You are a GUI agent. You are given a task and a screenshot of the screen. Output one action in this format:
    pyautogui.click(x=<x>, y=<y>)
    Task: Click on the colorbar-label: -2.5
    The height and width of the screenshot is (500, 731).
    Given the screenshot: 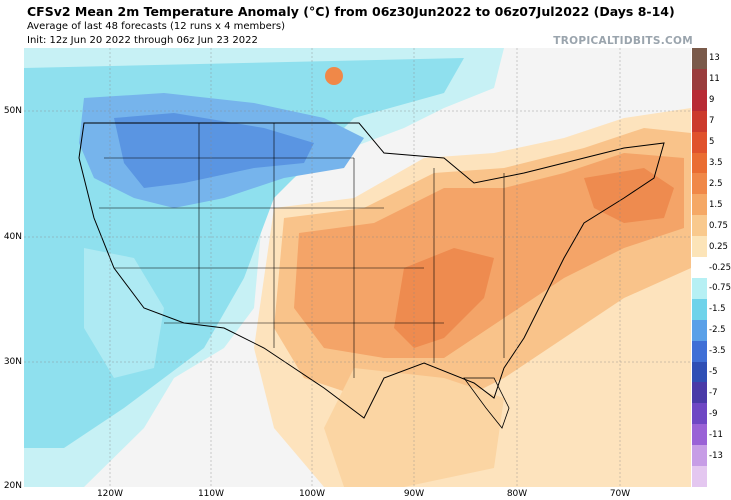 What is the action you would take?
    pyautogui.click(x=717, y=330)
    